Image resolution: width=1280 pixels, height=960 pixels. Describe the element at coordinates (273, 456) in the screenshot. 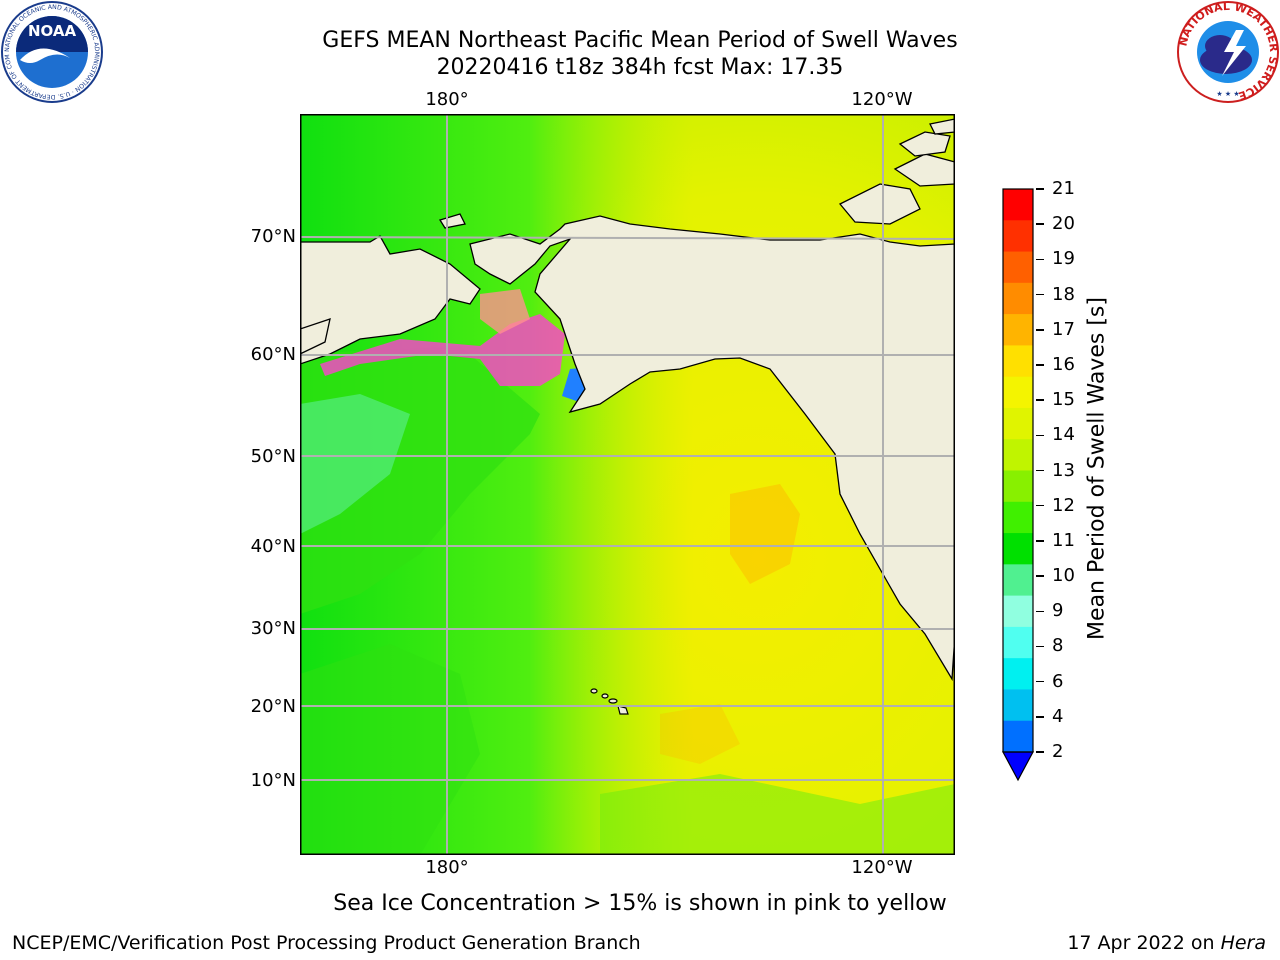

I see `lat-label-50n: 50°N` at that location.